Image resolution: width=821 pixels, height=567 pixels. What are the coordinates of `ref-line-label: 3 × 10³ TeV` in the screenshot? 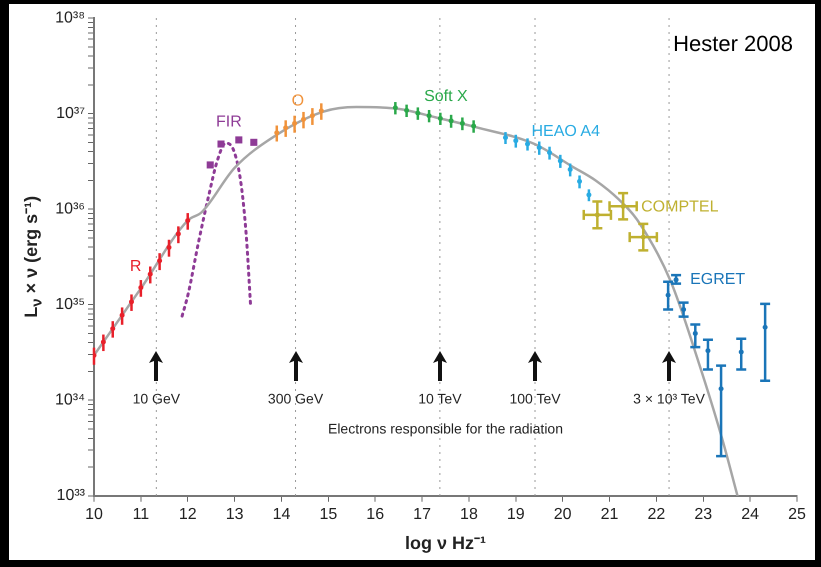 It's located at (669, 398).